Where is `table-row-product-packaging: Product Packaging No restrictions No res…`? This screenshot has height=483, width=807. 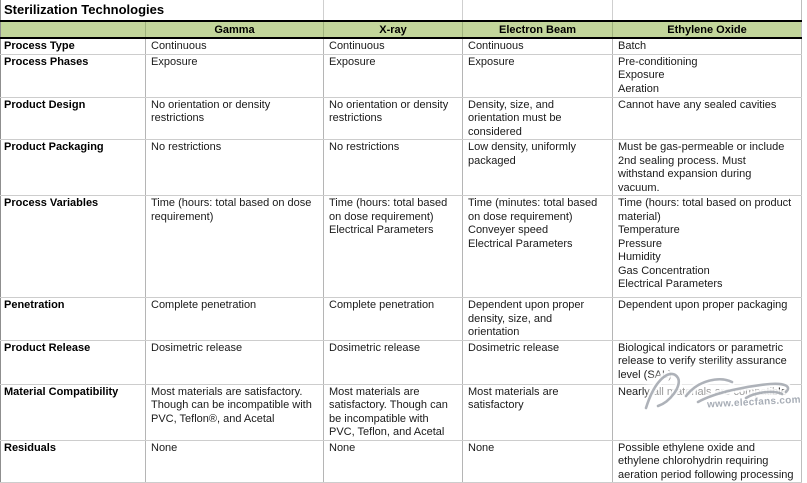
table-row-product-packaging: Product Packaging No restrictions No res… is located at coordinates (401, 167).